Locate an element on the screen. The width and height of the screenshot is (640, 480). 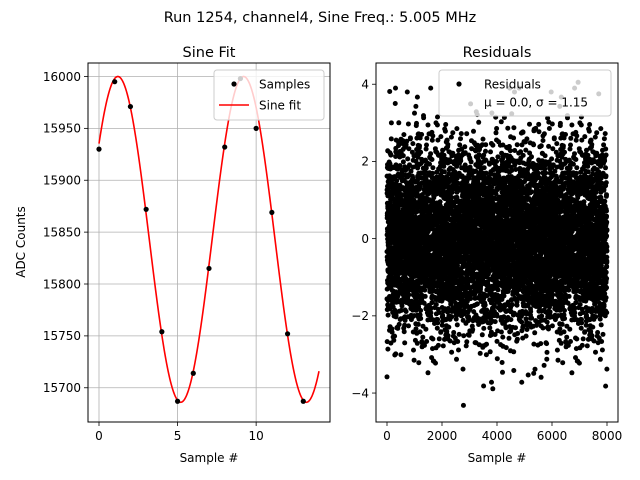
sine-fit-ylabel: ADC Counts is located at coordinates (21, 242).